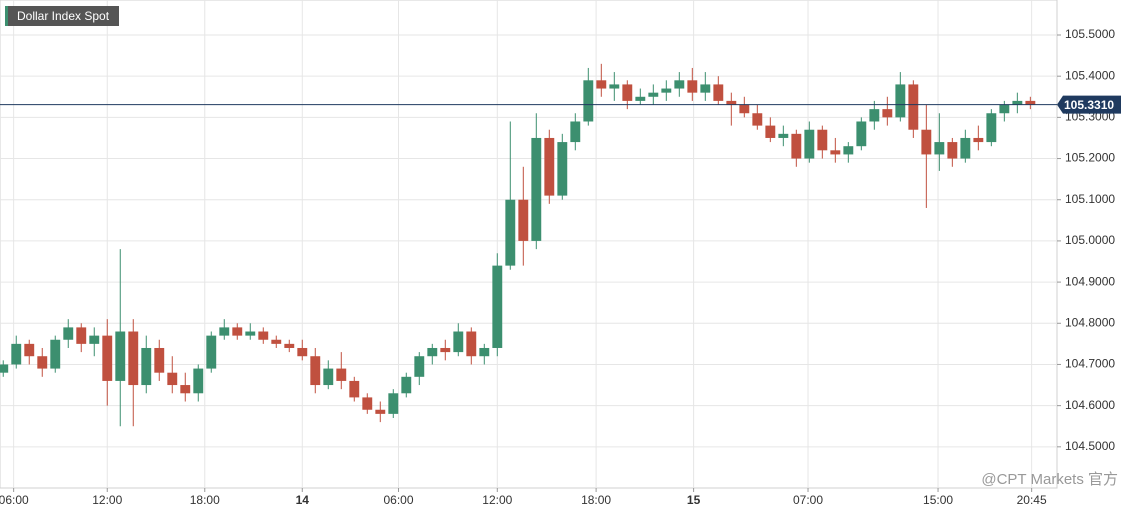 The image size is (1133, 514). Describe the element at coordinates (1090, 199) in the screenshot. I see `y-tick-label: 105.1000` at that location.